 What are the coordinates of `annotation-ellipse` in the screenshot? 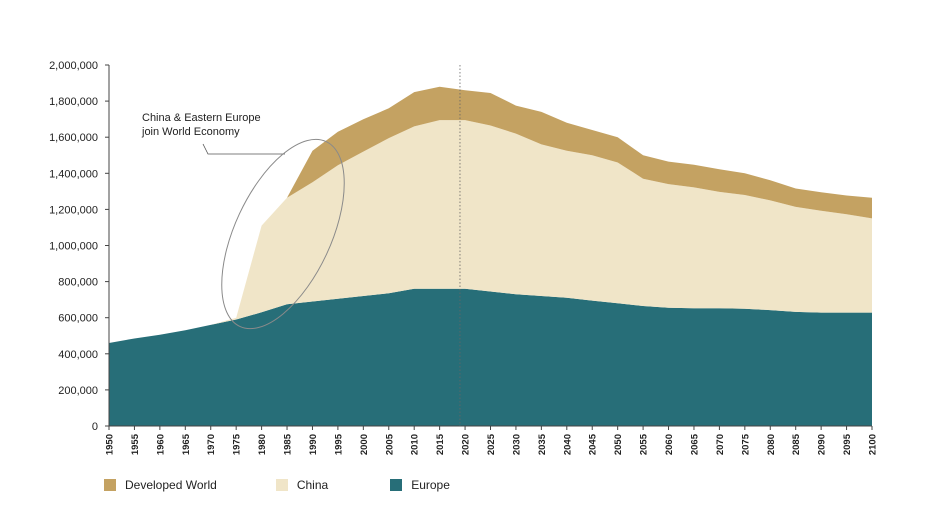 It's located at (283, 234).